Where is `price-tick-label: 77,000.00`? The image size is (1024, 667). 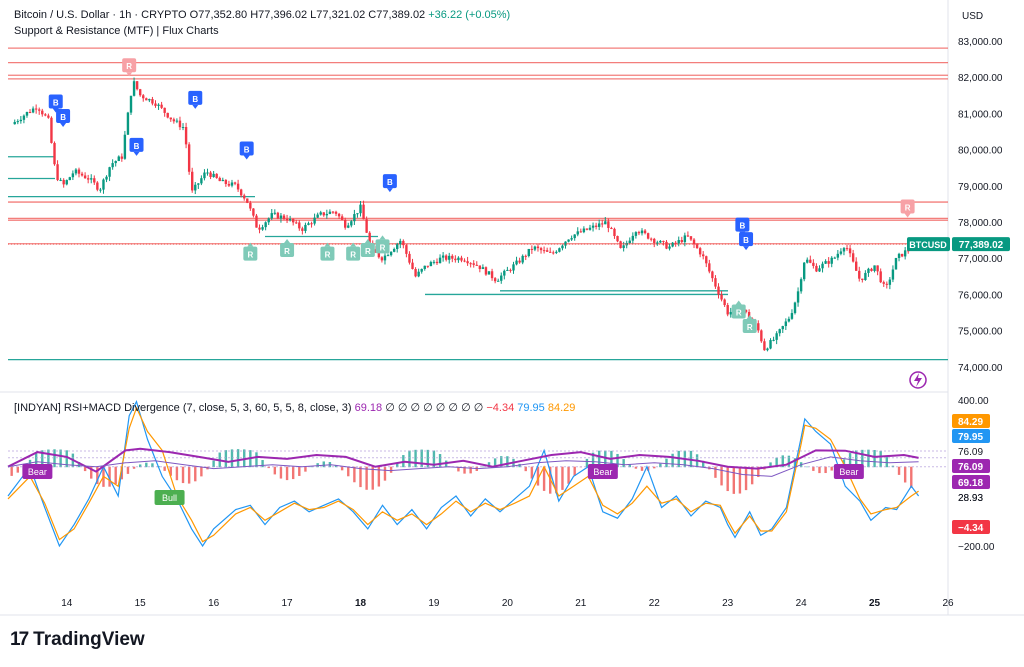 price-tick-label: 77,000.00 is located at coordinates (980, 259).